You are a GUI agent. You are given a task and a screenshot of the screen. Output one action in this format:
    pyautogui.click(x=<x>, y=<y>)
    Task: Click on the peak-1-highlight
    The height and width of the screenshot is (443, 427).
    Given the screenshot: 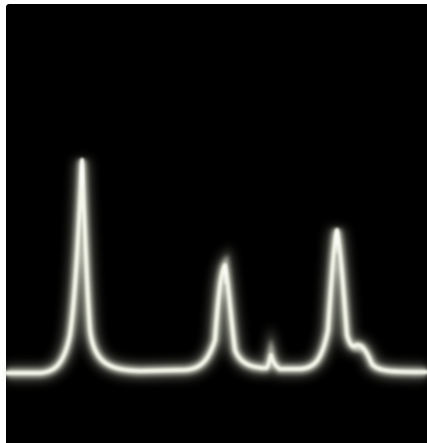 What is the action you would take?
    pyautogui.click(x=82, y=175)
    